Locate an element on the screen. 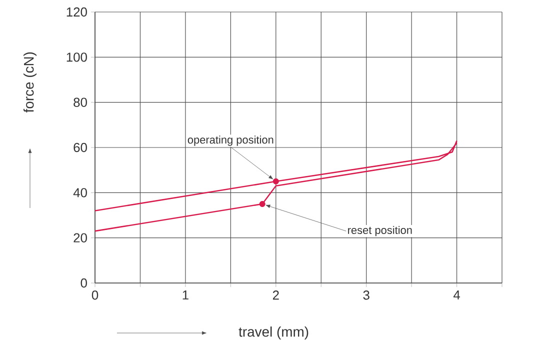 The image size is (533, 348). y-tick-label: 80 is located at coordinates (80, 102).